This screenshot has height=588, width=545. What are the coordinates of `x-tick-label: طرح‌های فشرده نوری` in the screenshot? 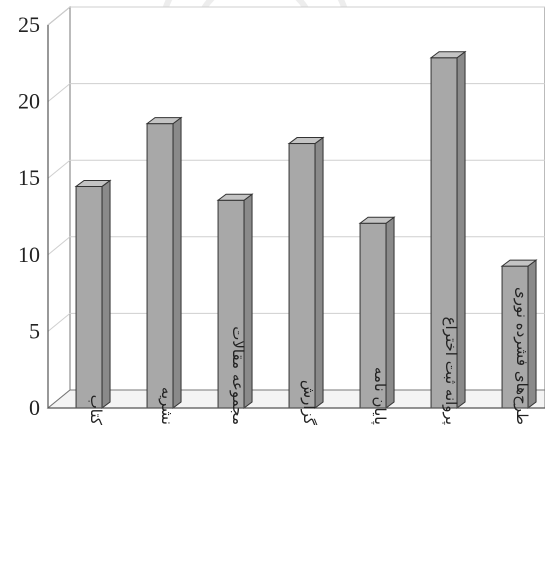 It's located at (522, 356).